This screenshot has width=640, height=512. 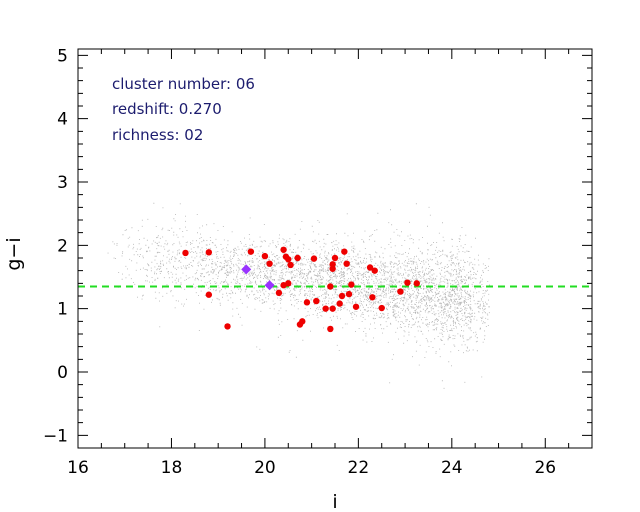 What do you see at coordinates (55, 436) in the screenshot?
I see `y-tick-label: −1` at bounding box center [55, 436].